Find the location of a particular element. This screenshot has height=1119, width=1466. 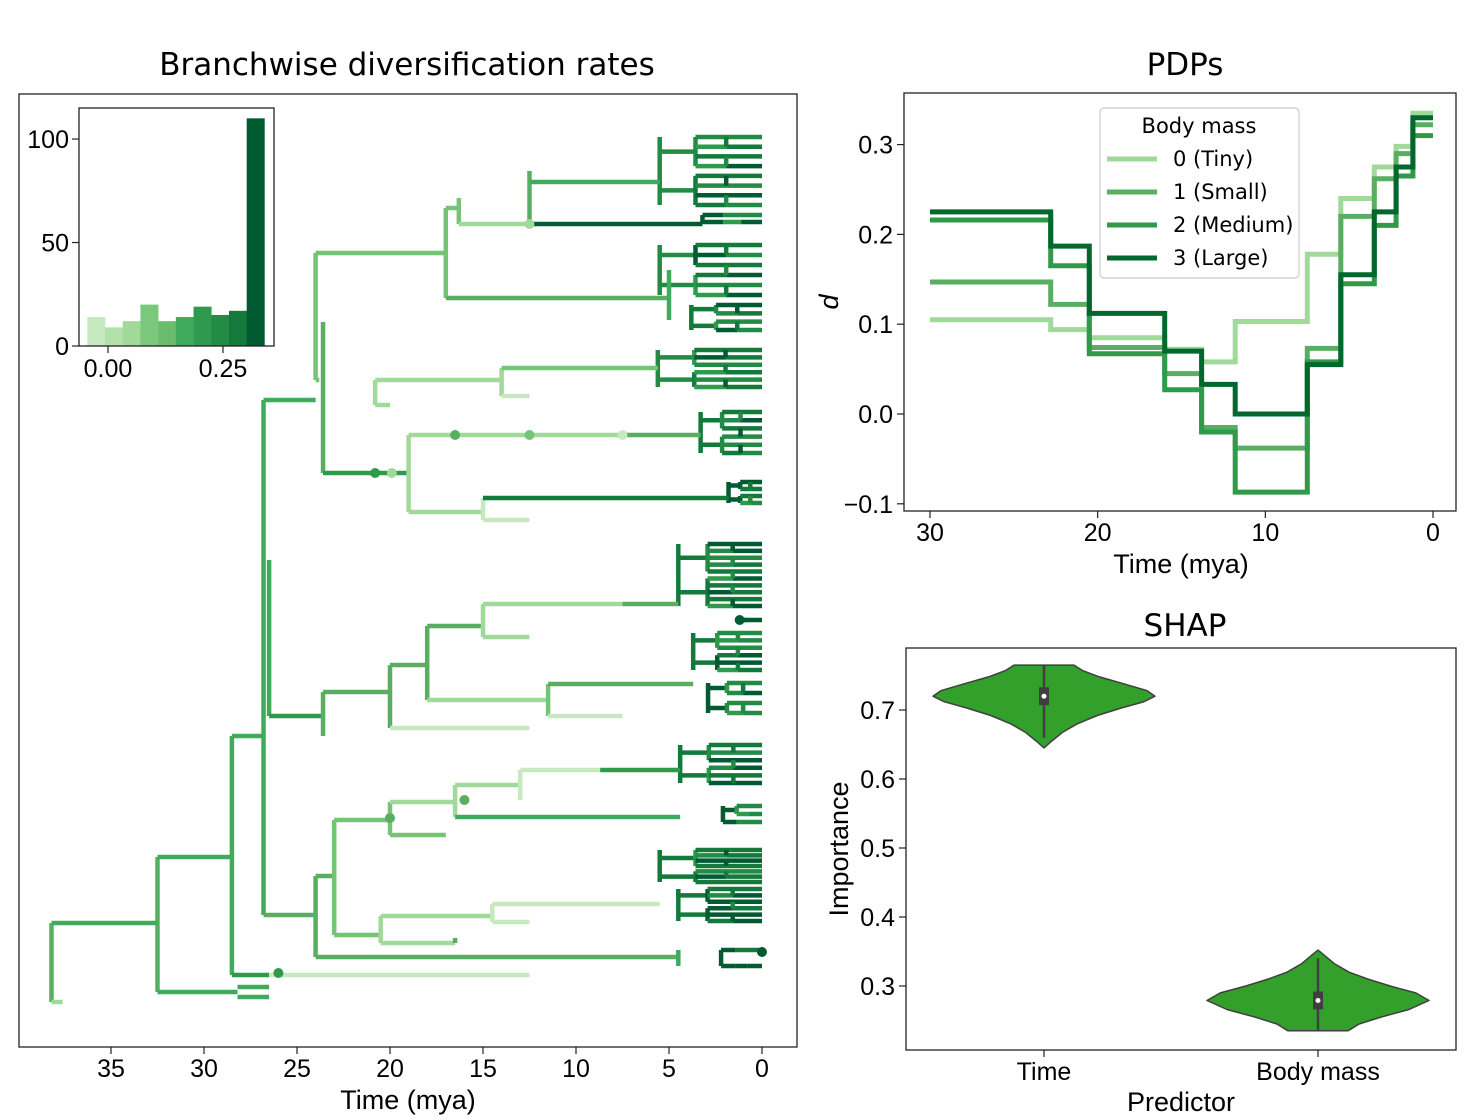

inset-y-tick-label: 50 is located at coordinates (55, 244).